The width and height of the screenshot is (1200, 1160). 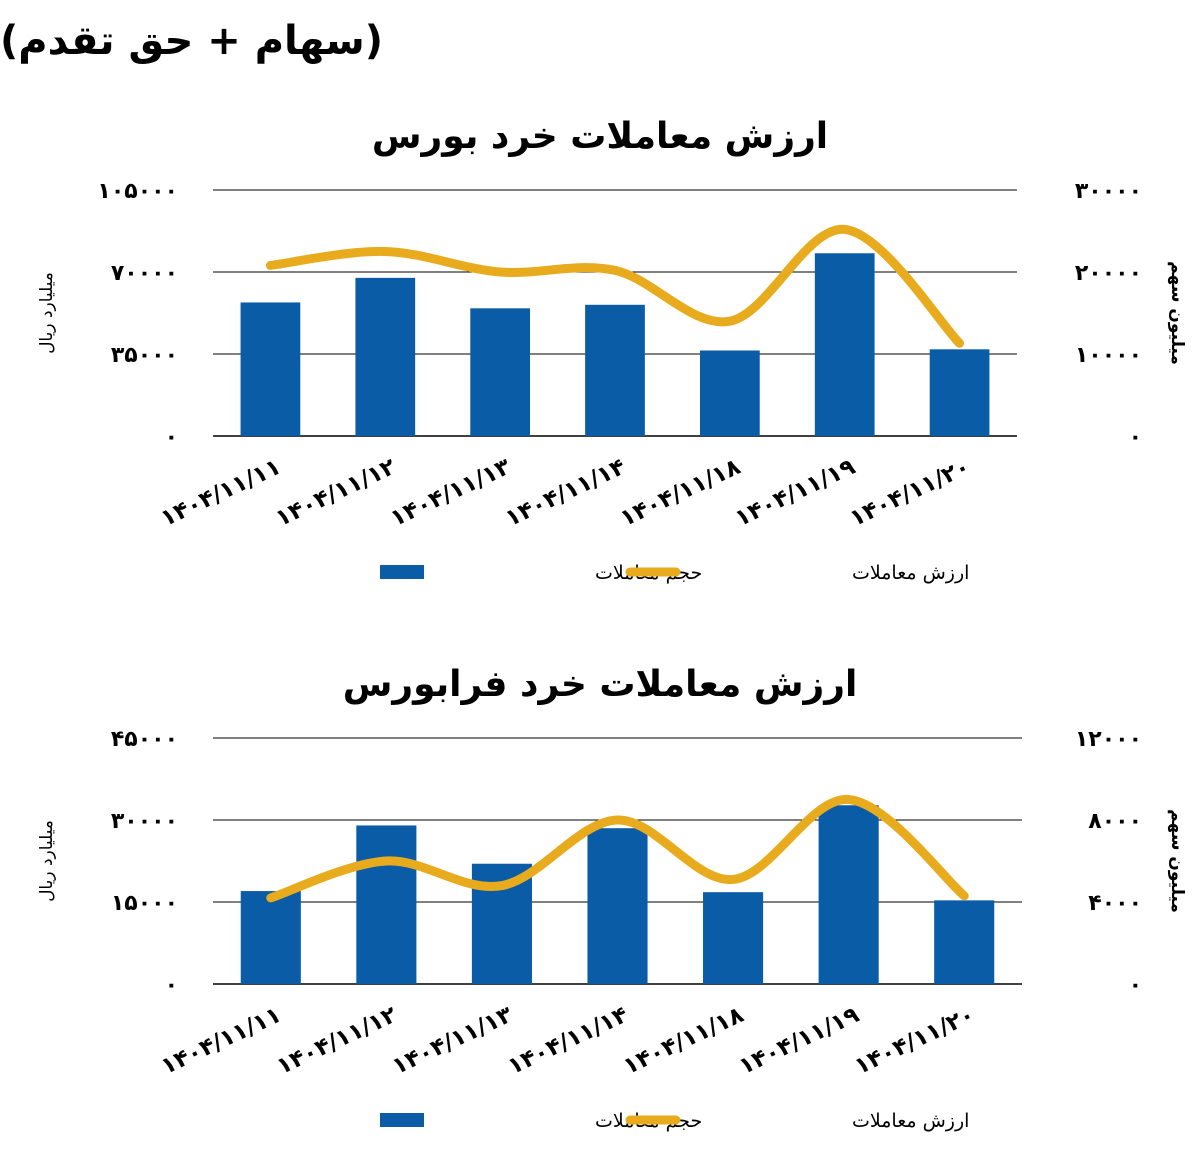 What do you see at coordinates (144, 739) in the screenshot?
I see `left-tick-label: ۴۵۰۰۰` at bounding box center [144, 739].